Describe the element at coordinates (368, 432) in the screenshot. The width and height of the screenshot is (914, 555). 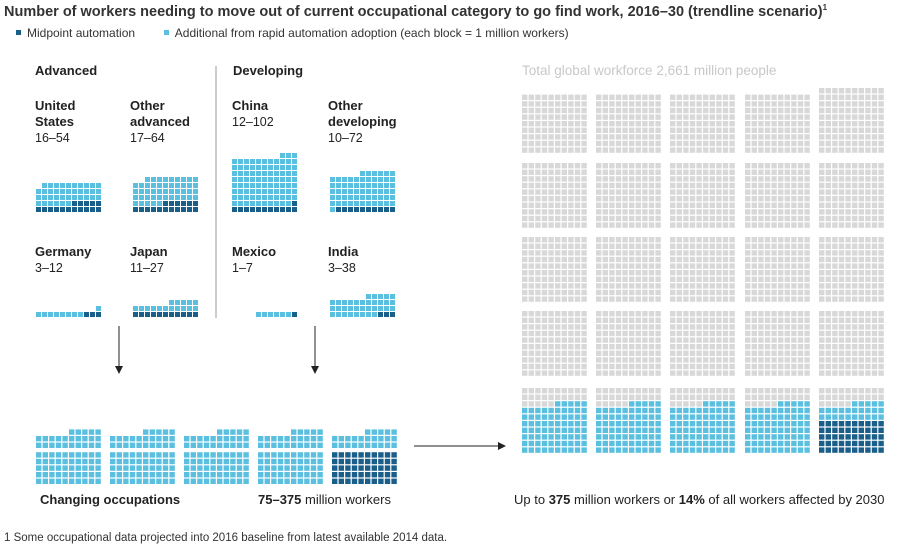
I see `total-rapid-block` at that location.